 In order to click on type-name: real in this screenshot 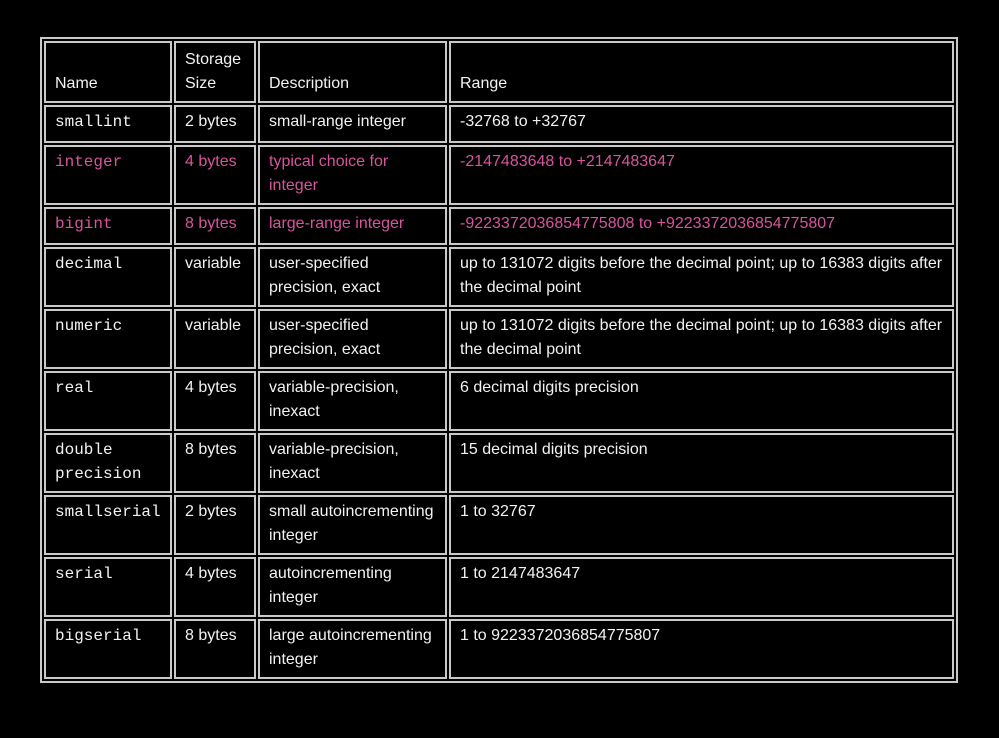, I will do `click(108, 401)`.